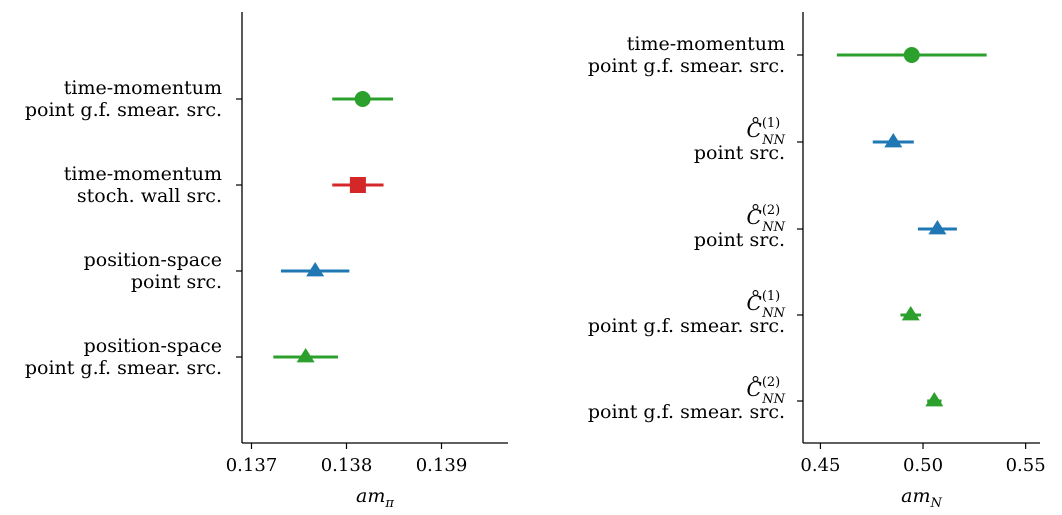 The image size is (1062, 515). Describe the element at coordinates (375, 498) in the screenshot. I see `x-axis-label: amπ` at that location.